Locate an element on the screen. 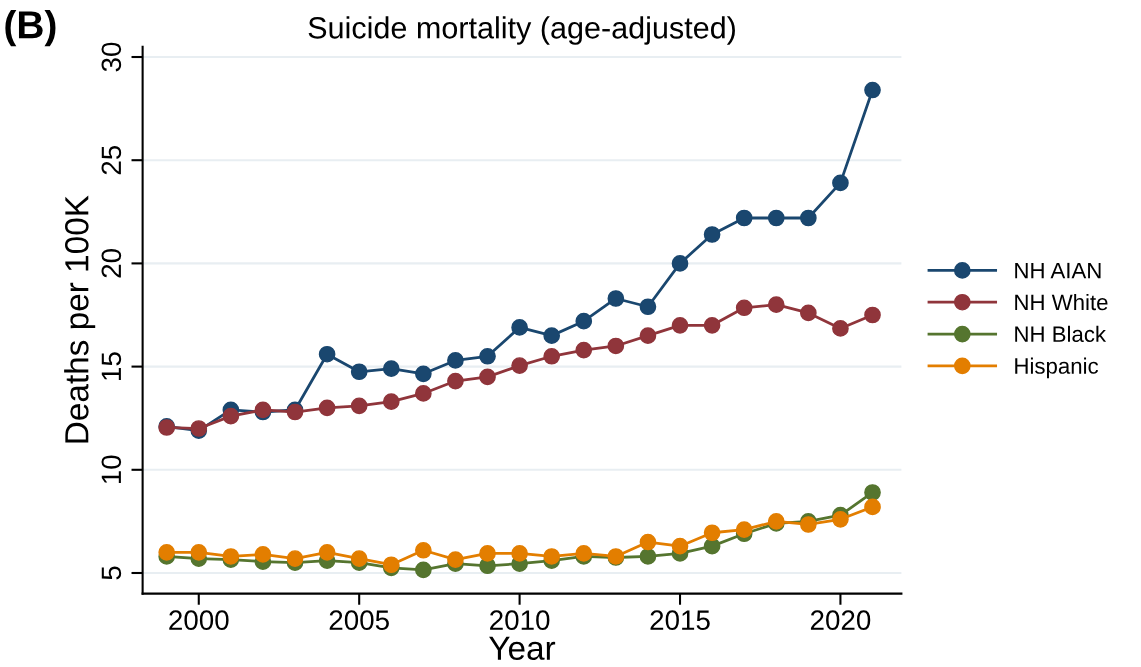  y-axis-title: Deaths per 100K is located at coordinates (80, 319).